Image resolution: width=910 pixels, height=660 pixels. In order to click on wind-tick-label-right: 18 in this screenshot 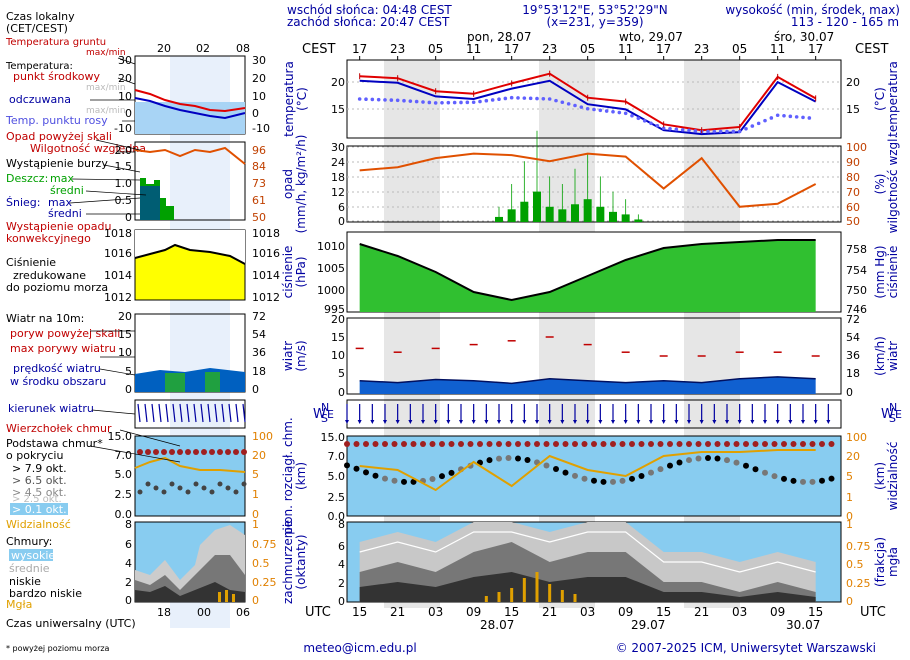, I will do `click(853, 373)`.